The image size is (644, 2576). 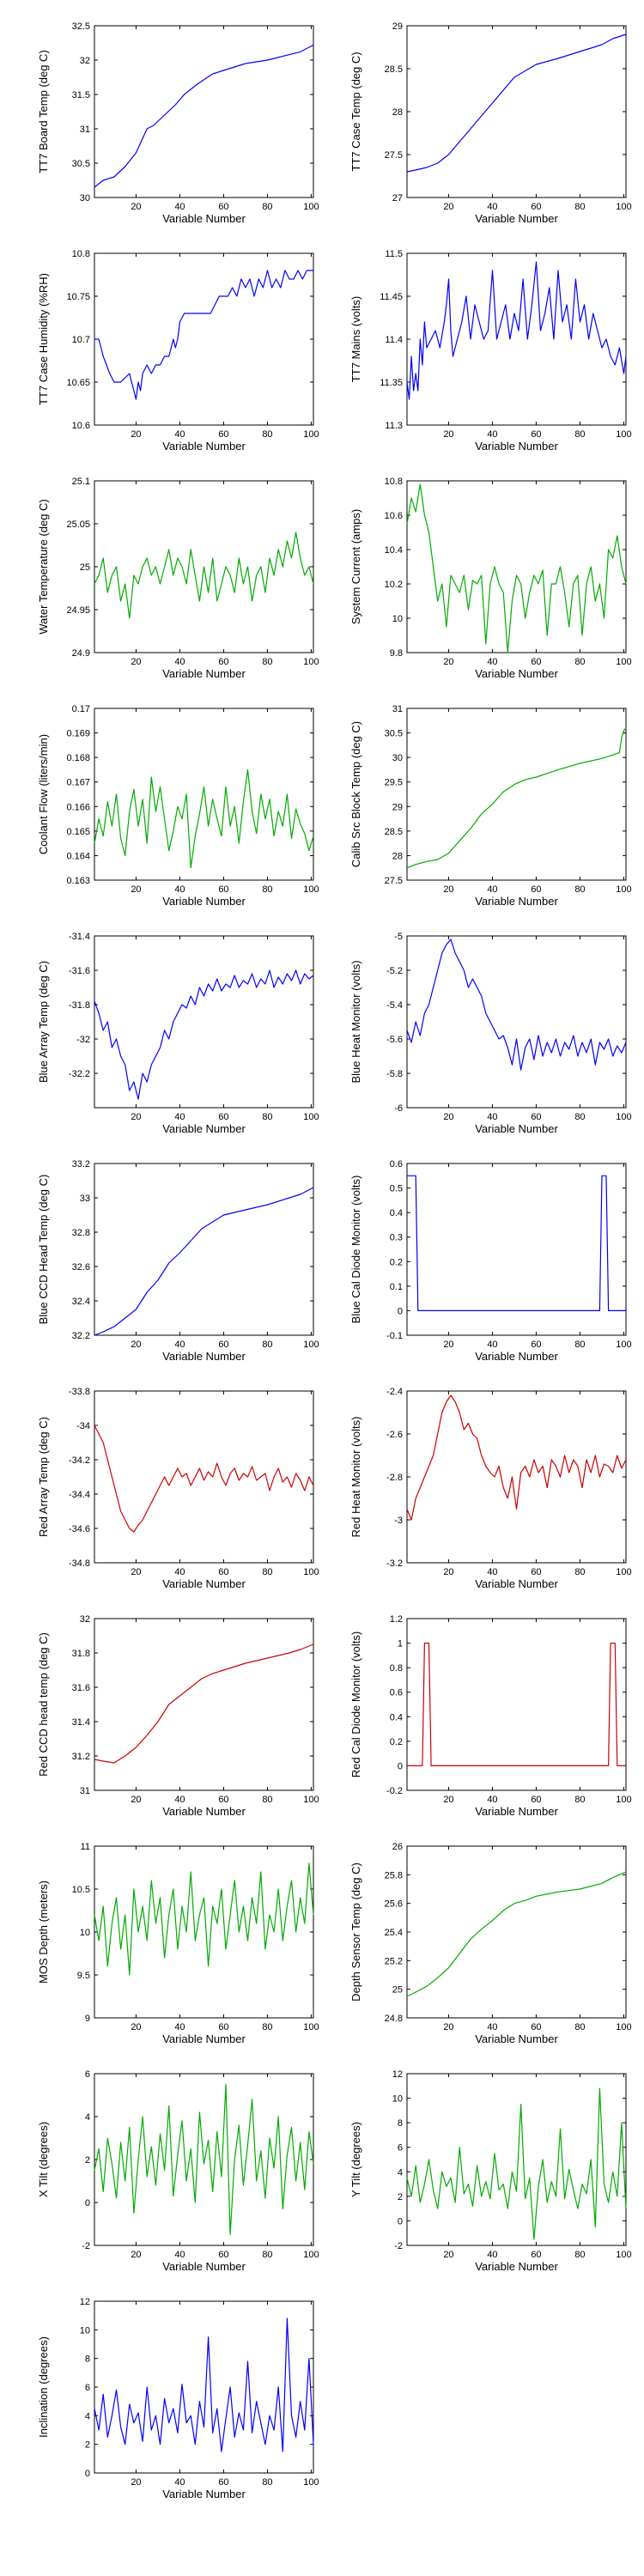 I want to click on y-tick-label: 32.8, so click(x=81, y=1233).